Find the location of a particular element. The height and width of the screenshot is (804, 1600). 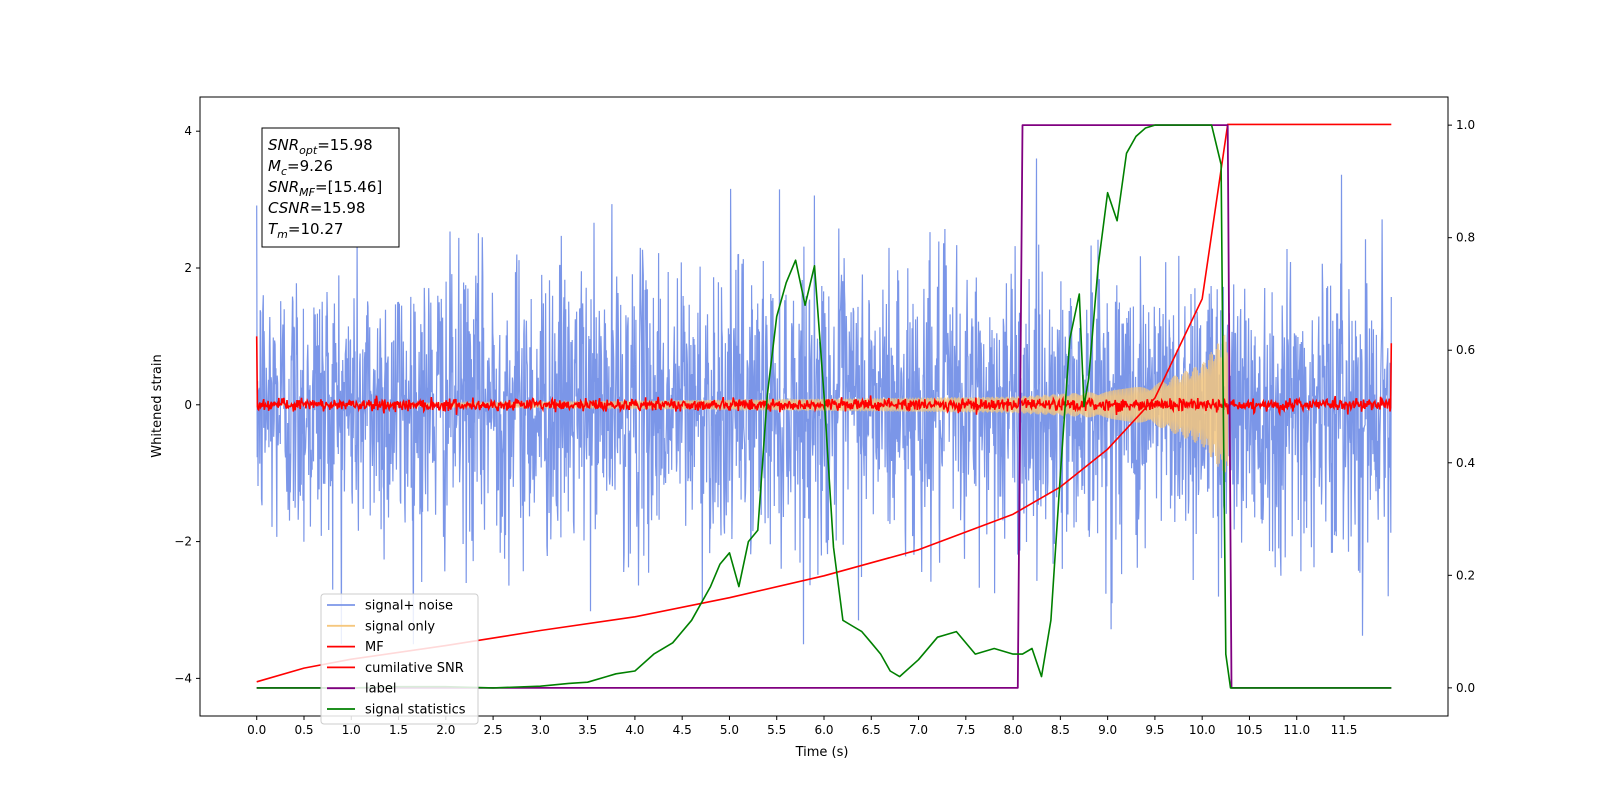

x-tick-label: 4.5 is located at coordinates (682, 730).